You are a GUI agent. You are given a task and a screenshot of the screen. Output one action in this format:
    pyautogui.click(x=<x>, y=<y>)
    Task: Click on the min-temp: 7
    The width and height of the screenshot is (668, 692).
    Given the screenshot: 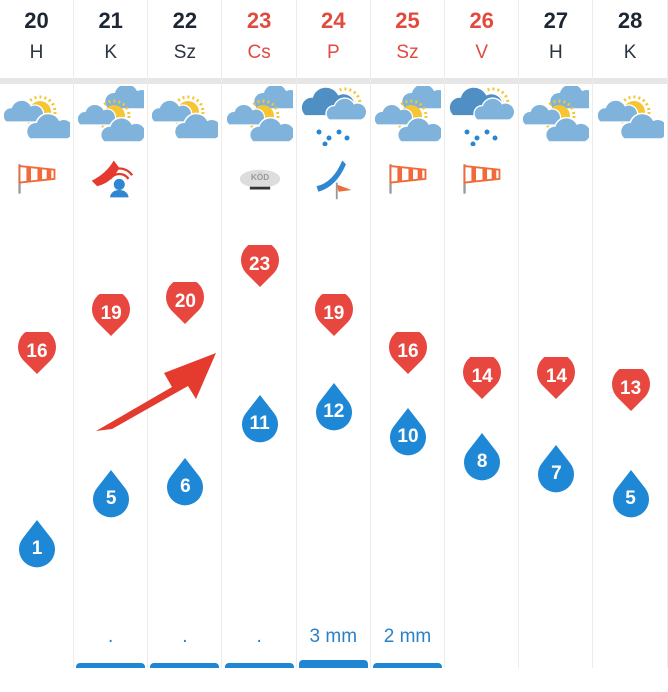 What is the action you would take?
    pyautogui.click(x=556, y=473)
    